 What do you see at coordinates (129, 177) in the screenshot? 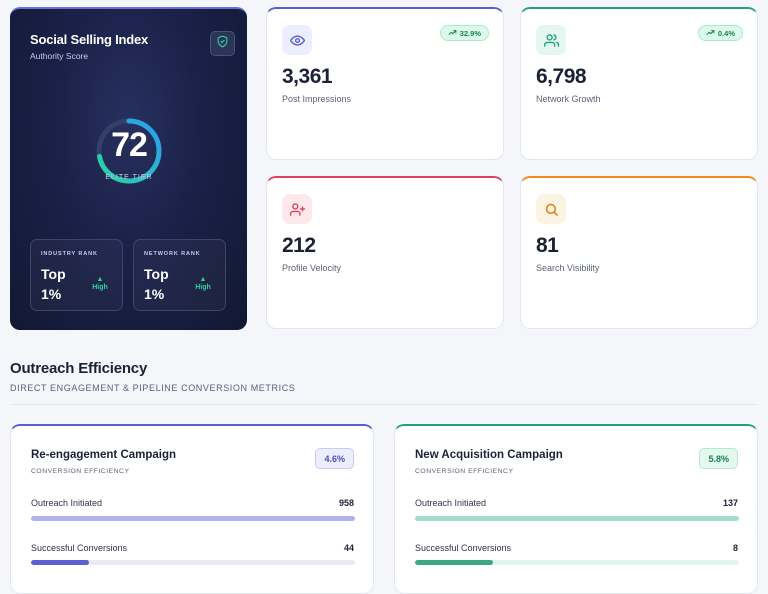
I see `tier-label: ELITE TIER` at bounding box center [129, 177].